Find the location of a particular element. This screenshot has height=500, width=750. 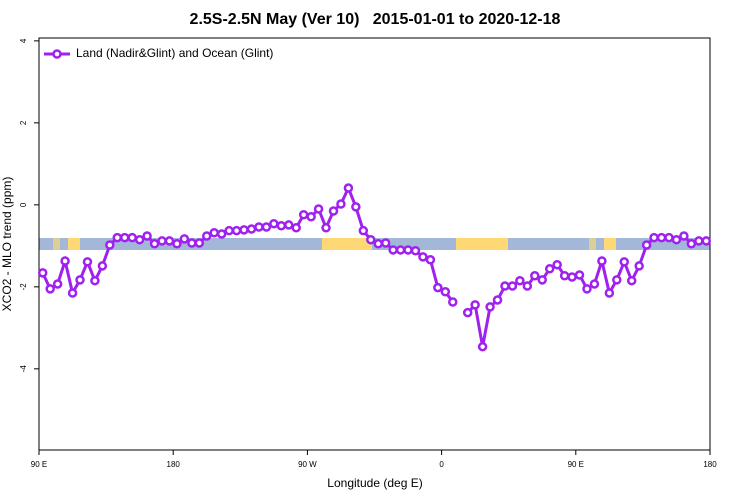

x-tick-label: 90 W is located at coordinates (307, 464).